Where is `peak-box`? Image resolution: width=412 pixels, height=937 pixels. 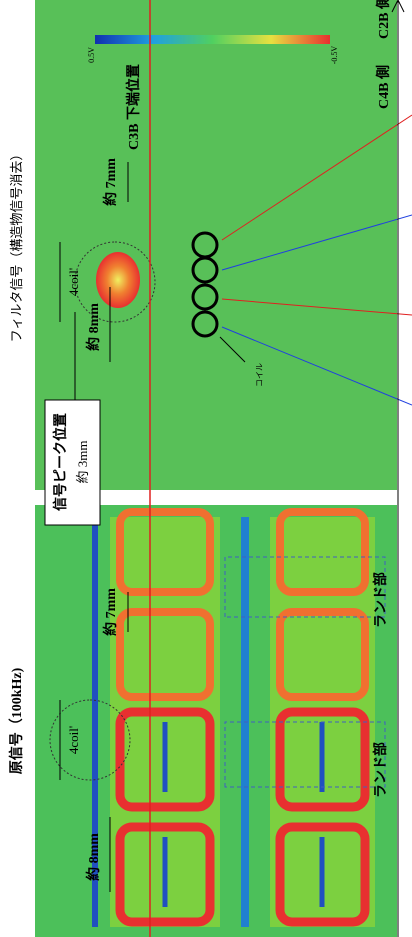
peak-box is located at coordinates (72, 462).